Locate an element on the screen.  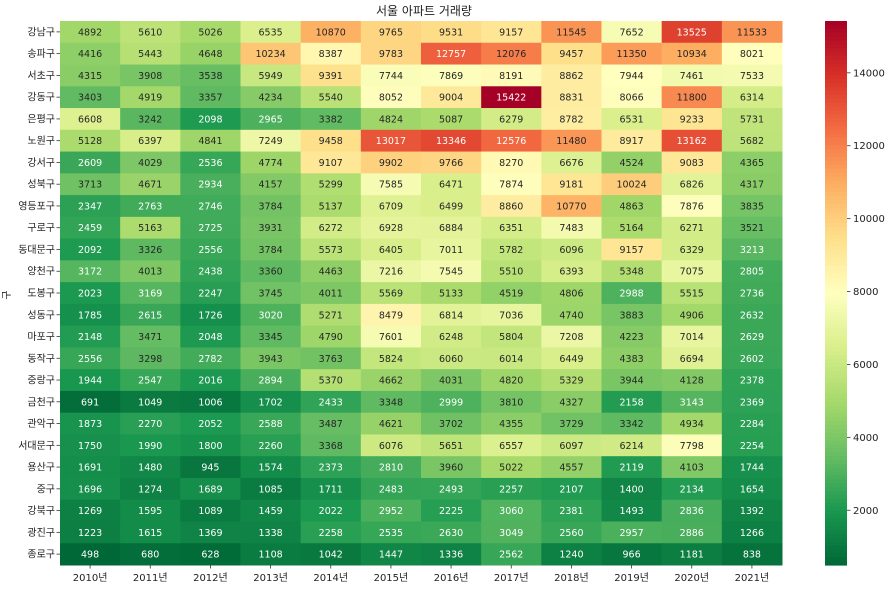
heatmap-cell-label: 2535 is located at coordinates (391, 533).